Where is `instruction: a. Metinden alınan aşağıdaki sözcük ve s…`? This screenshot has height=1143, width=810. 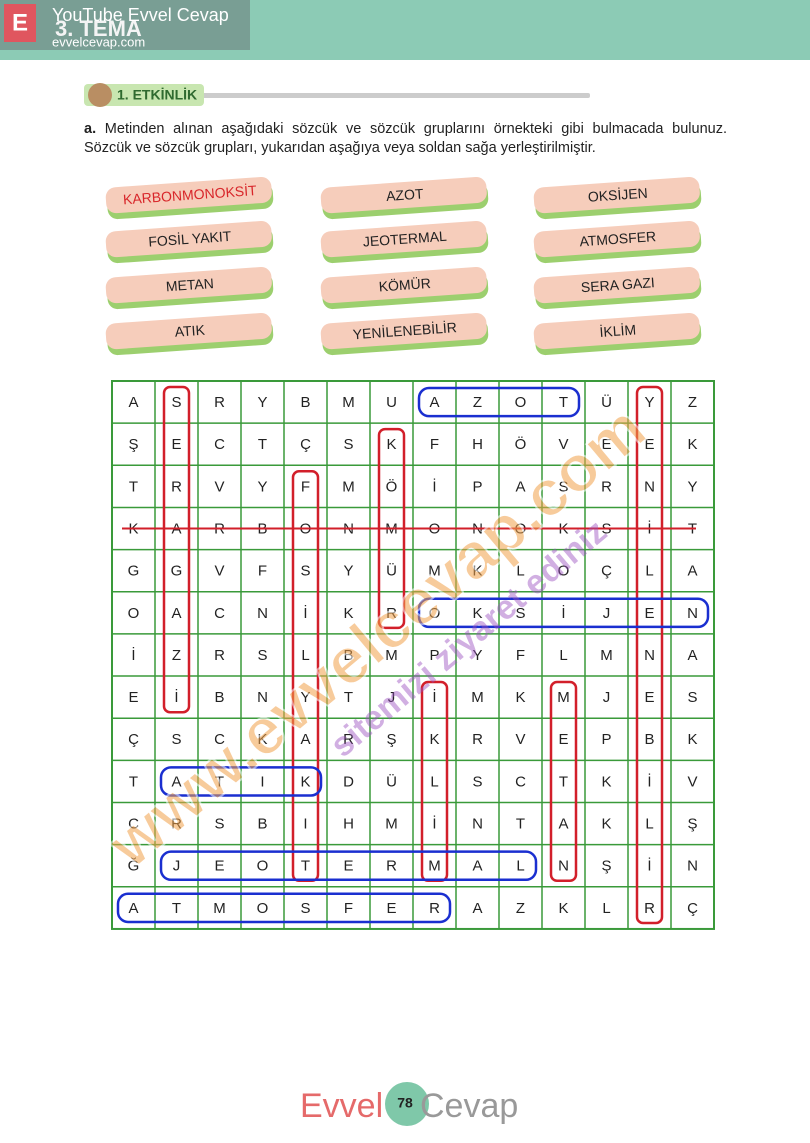
instruction: a. Metinden alınan aşağıdaki sözcük ve s… is located at coordinates (405, 139).